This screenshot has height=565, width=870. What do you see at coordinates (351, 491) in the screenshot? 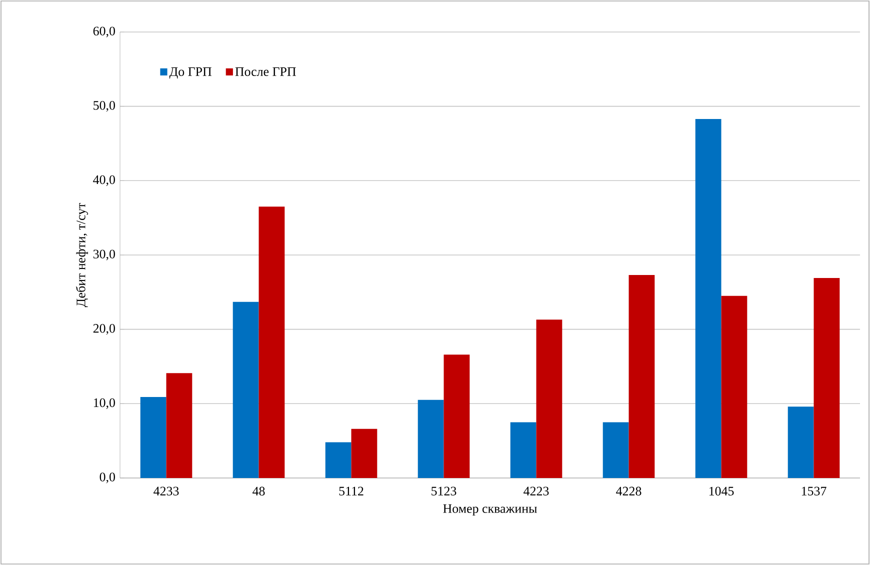
I see `x-tick-label: 5112` at bounding box center [351, 491].